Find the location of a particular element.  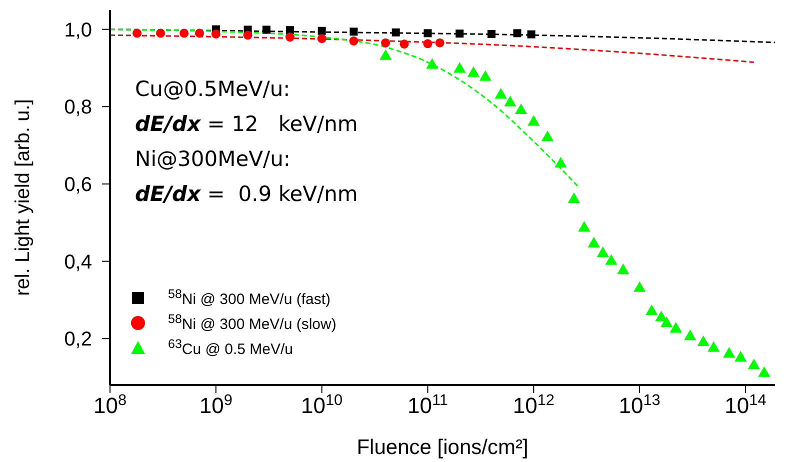

y-tick-label: 0,4 is located at coordinates (78, 262).